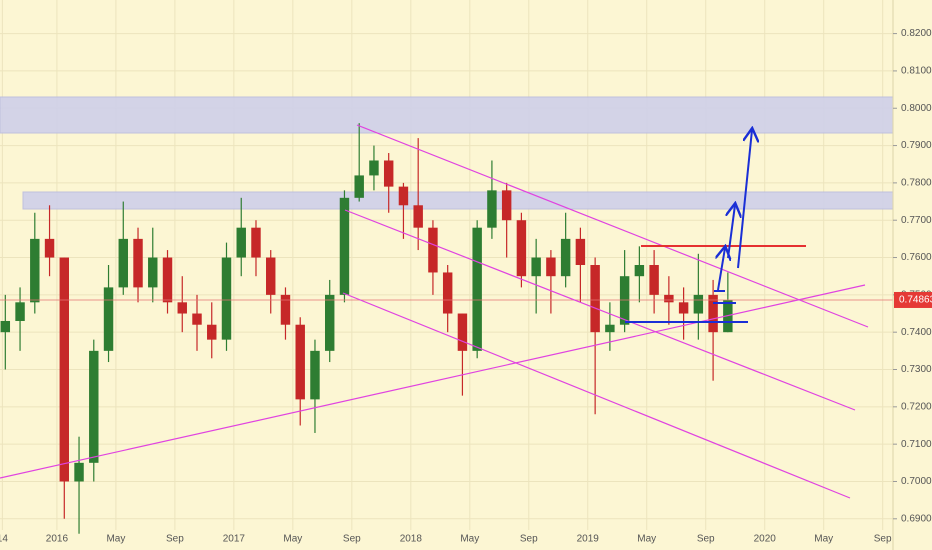 The image size is (932, 550). I want to click on x-tick-label: 2017, so click(234, 539).